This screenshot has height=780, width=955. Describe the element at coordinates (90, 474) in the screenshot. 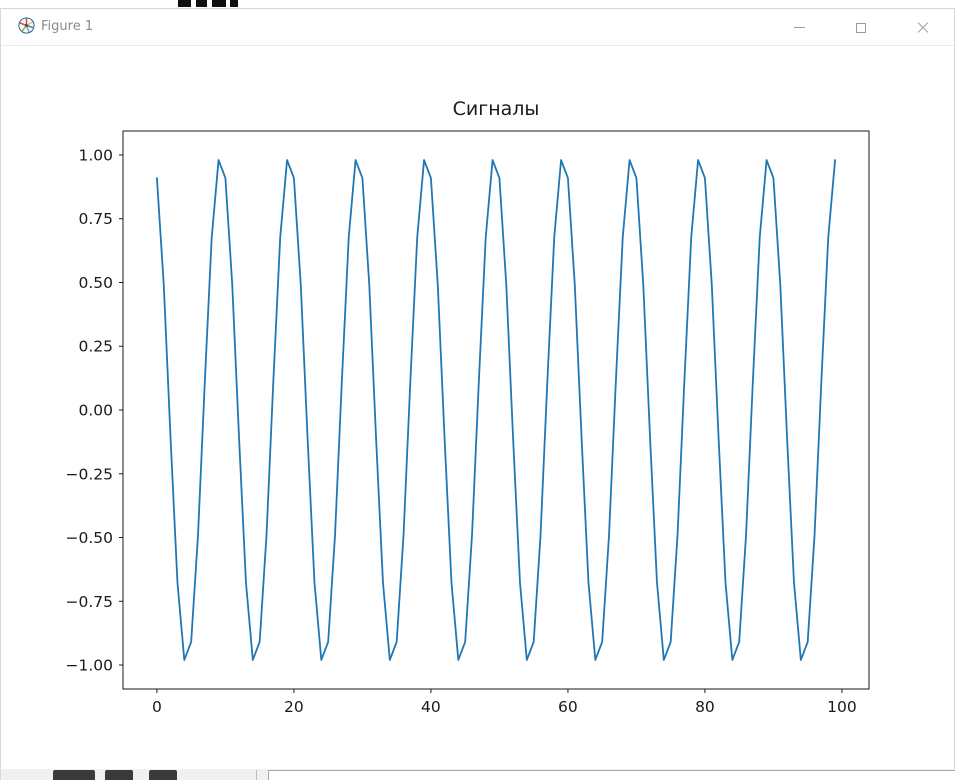

I see `y-tick-label: −0.25` at that location.